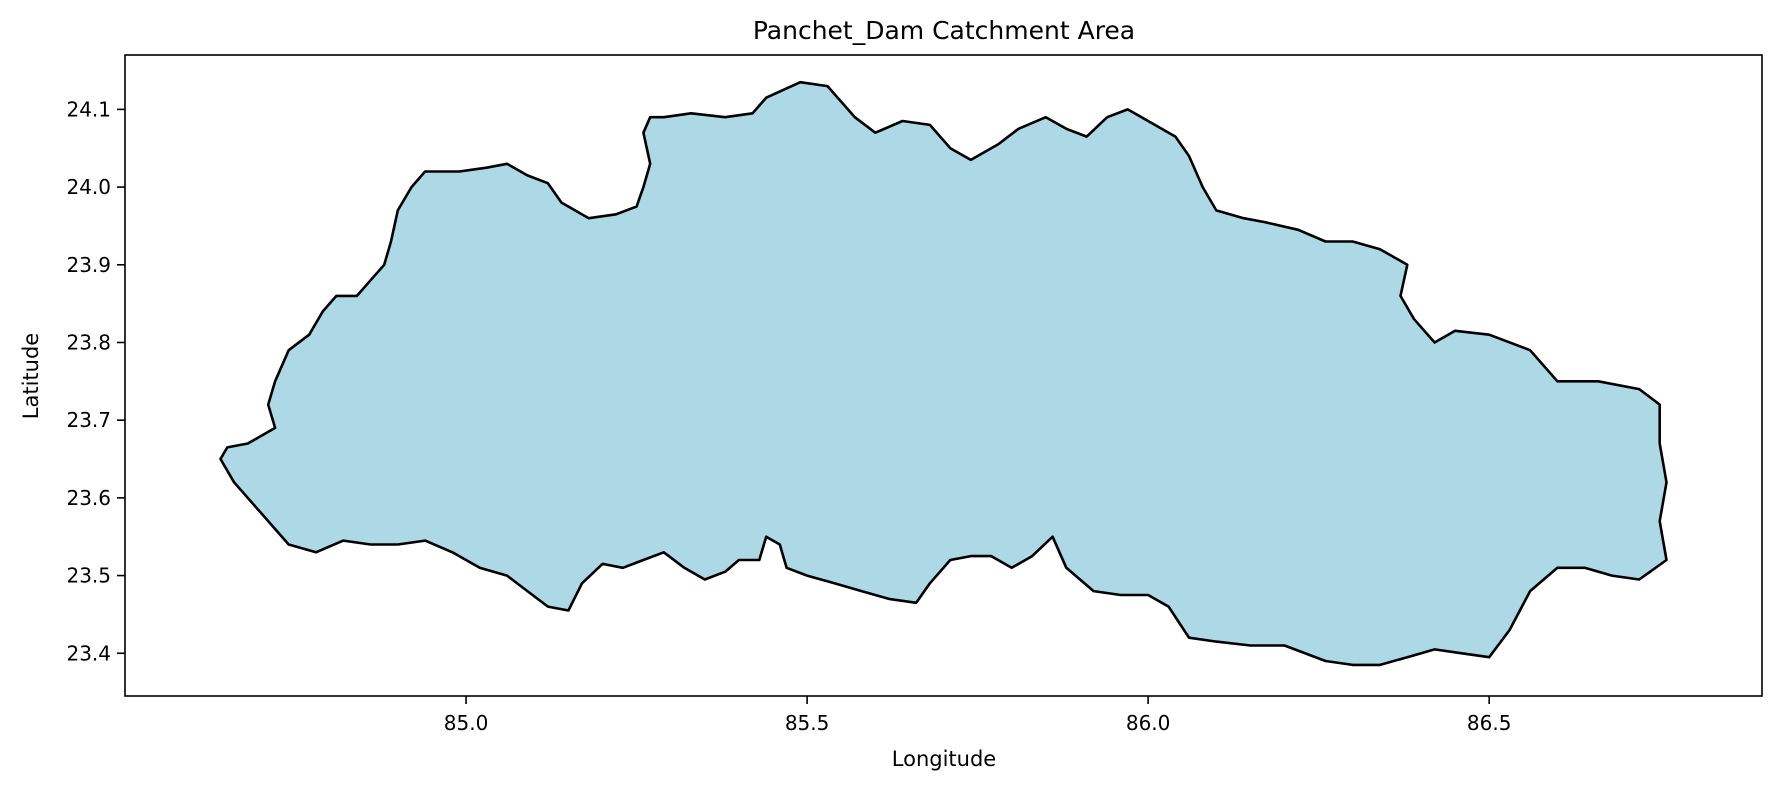 This screenshot has width=1781, height=789. What do you see at coordinates (1148, 723) in the screenshot?
I see `x-tick-label: 86.0` at bounding box center [1148, 723].